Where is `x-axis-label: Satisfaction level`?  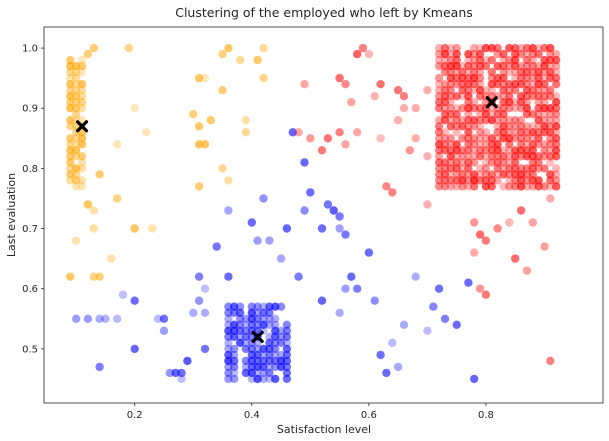 x-axis-label: Satisfaction level is located at coordinates (324, 429).